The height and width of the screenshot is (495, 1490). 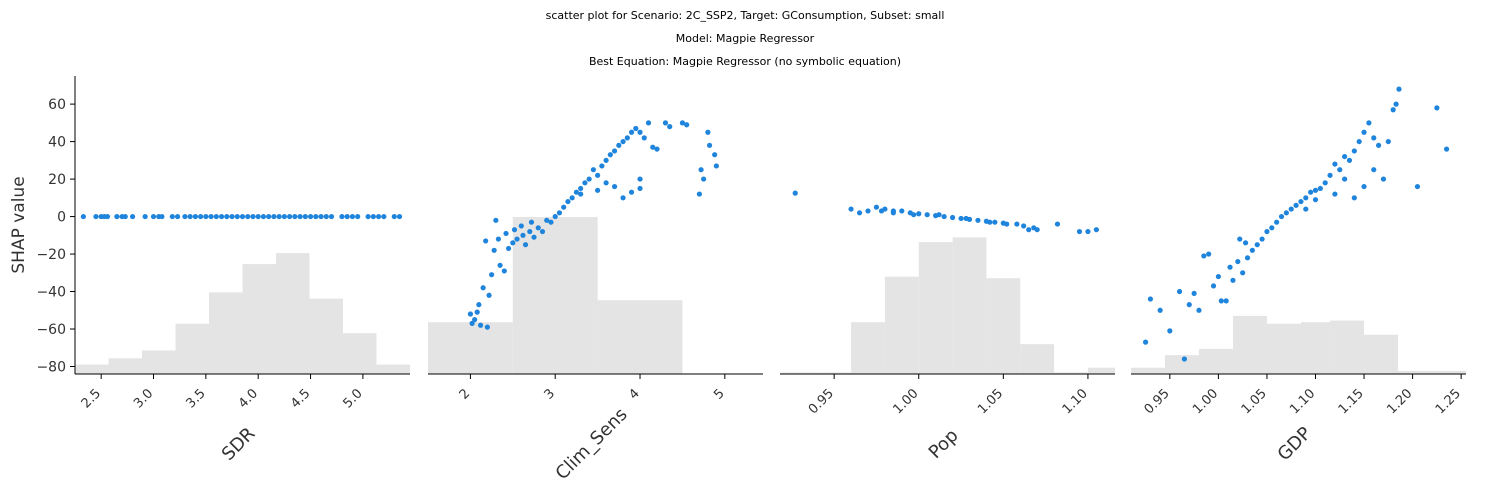 I want to click on x-tick-label: 1.20, so click(x=1399, y=401).